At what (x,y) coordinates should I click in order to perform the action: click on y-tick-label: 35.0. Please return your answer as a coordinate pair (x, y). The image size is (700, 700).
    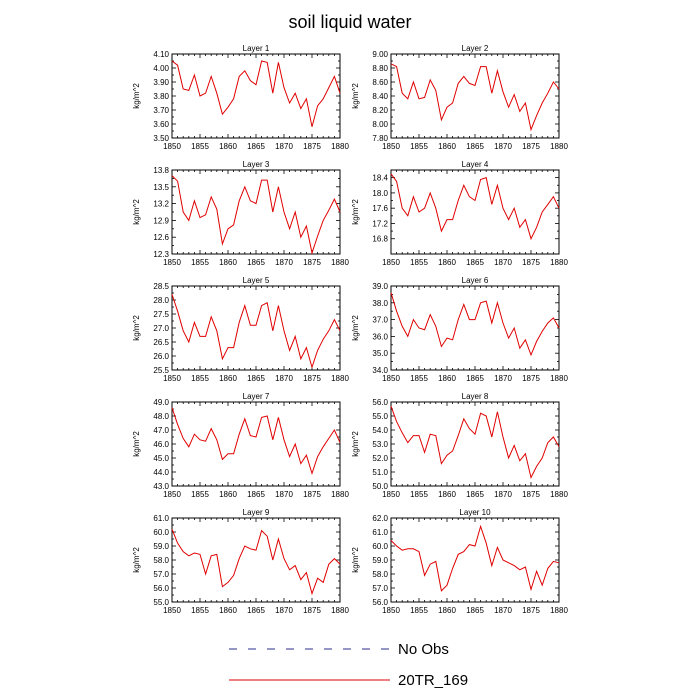
    Looking at the image, I should click on (380, 353).